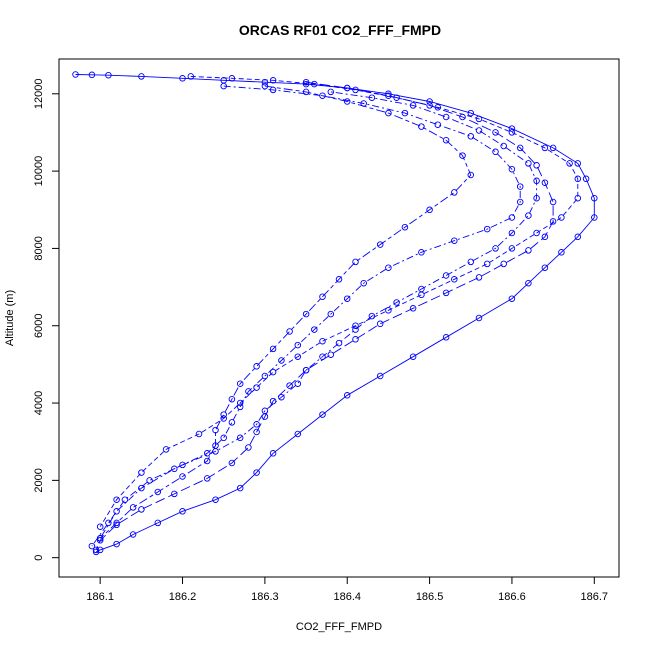 The image size is (650, 650). I want to click on y-axis: 0 2000 4000 6000 8000 10000 12000, so click(46, 319).